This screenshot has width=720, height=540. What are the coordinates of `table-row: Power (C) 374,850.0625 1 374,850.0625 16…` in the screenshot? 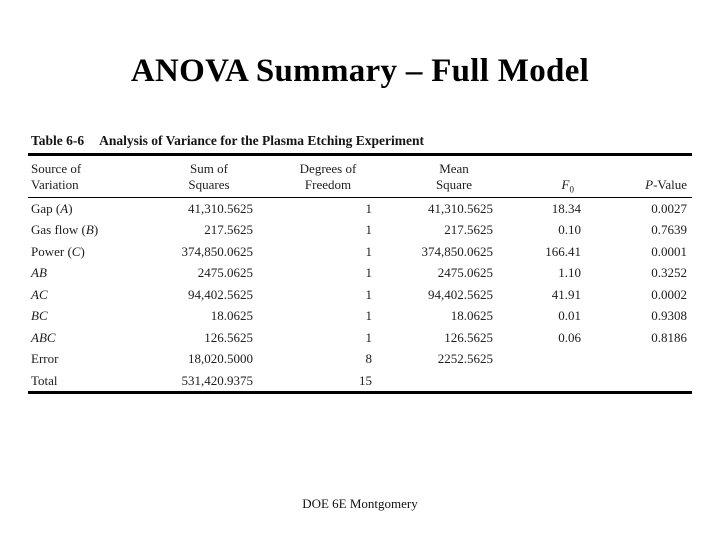 It's located at (360, 252).